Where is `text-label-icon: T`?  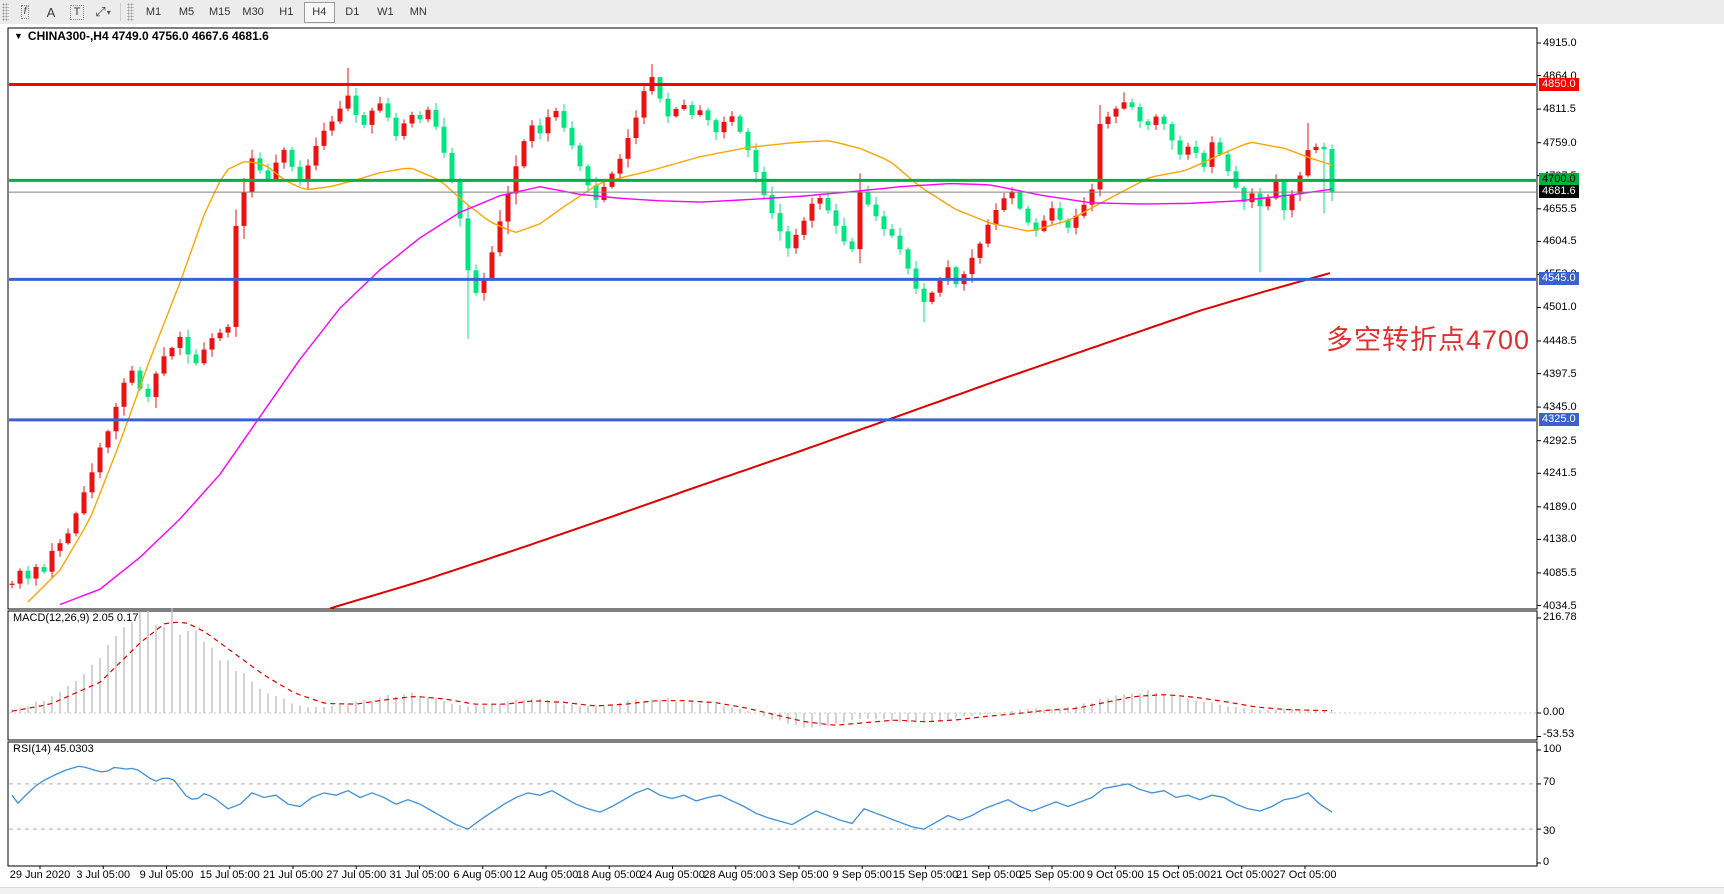
text-label-icon: T is located at coordinates (77, 12).